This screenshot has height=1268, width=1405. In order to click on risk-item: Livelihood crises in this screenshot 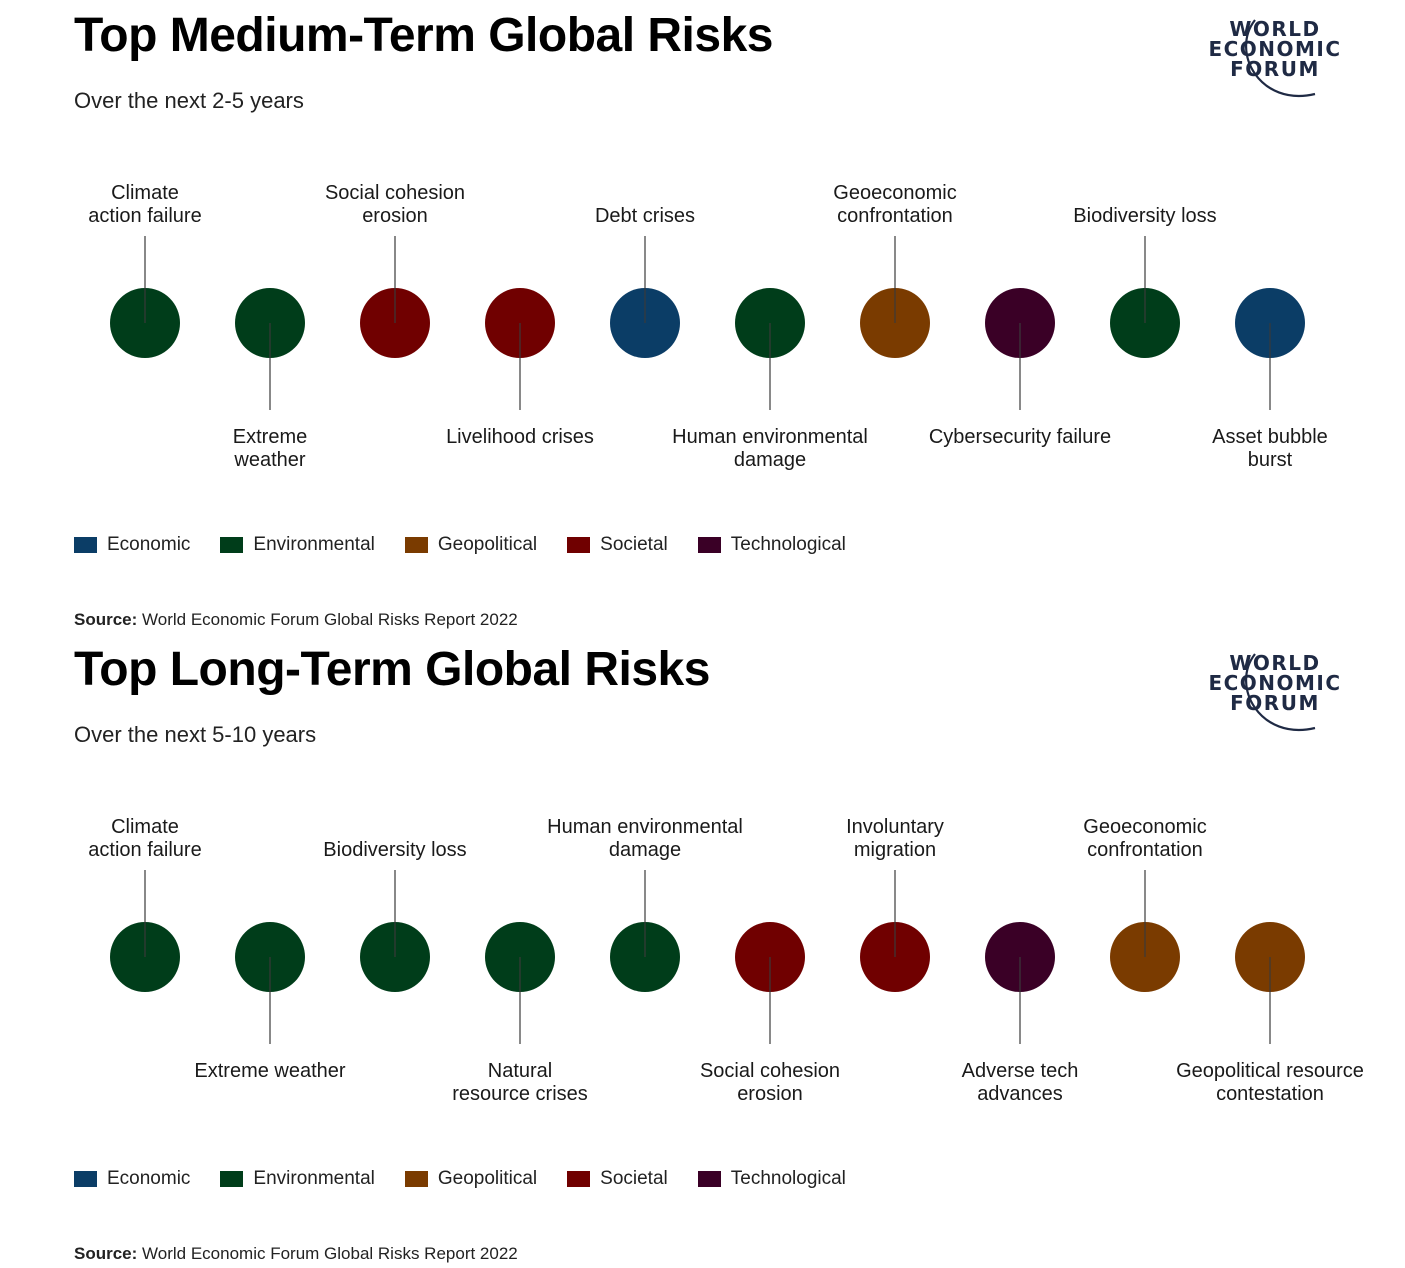, I will do `click(520, 368)`.